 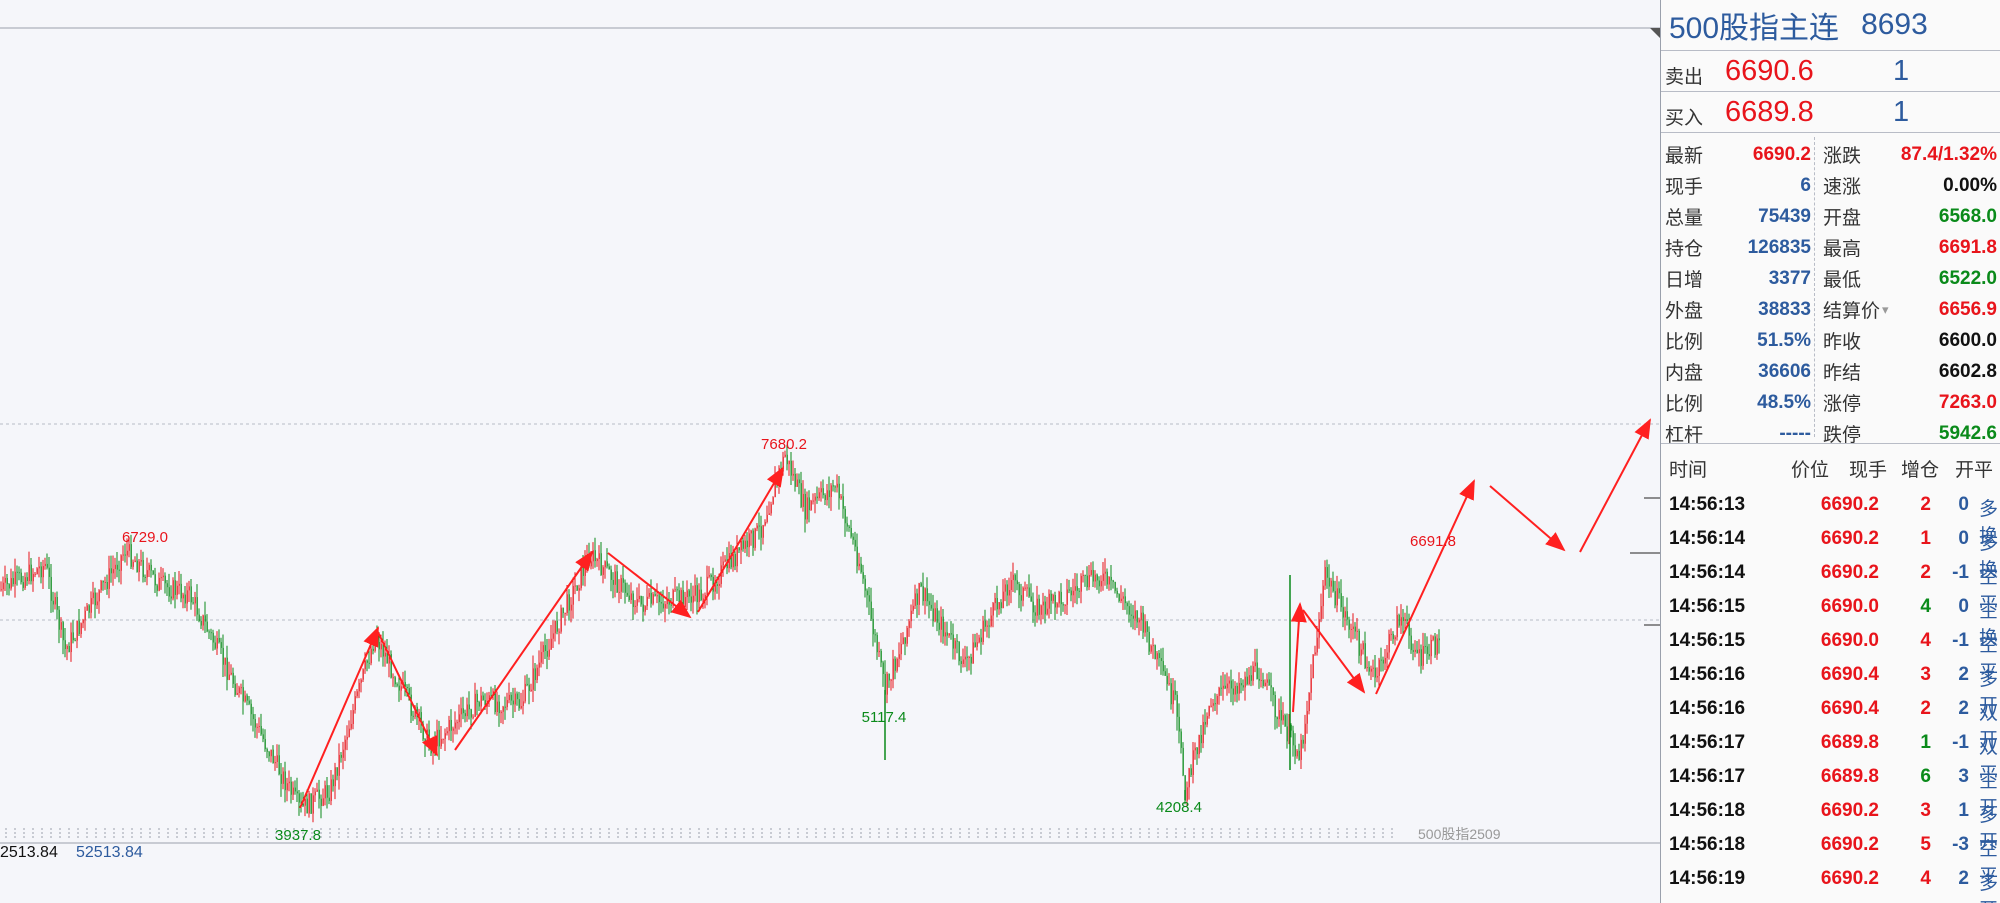 What do you see at coordinates (1925, 572) in the screenshot?
I see `trade-qty: 2` at bounding box center [1925, 572].